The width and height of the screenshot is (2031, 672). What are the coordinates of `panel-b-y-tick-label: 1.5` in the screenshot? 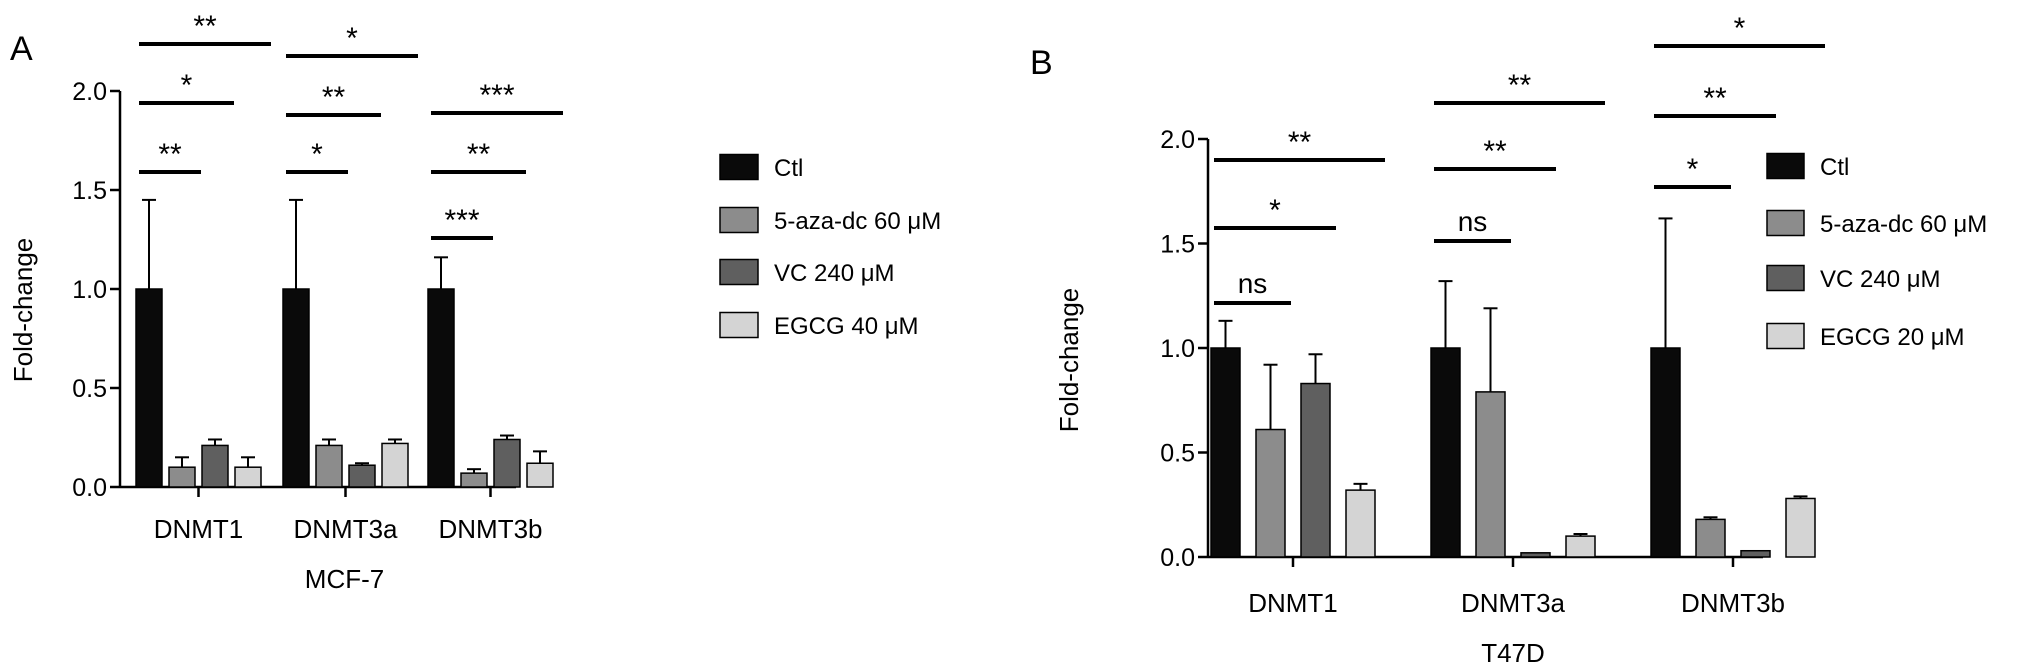 It's located at (1177, 245).